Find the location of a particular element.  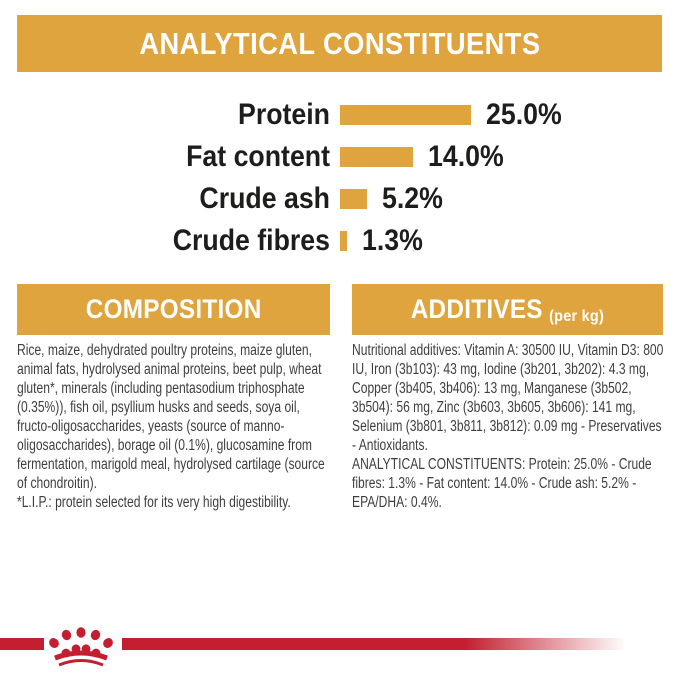

chart-row: Crude fibres 1.3% is located at coordinates (340, 241).